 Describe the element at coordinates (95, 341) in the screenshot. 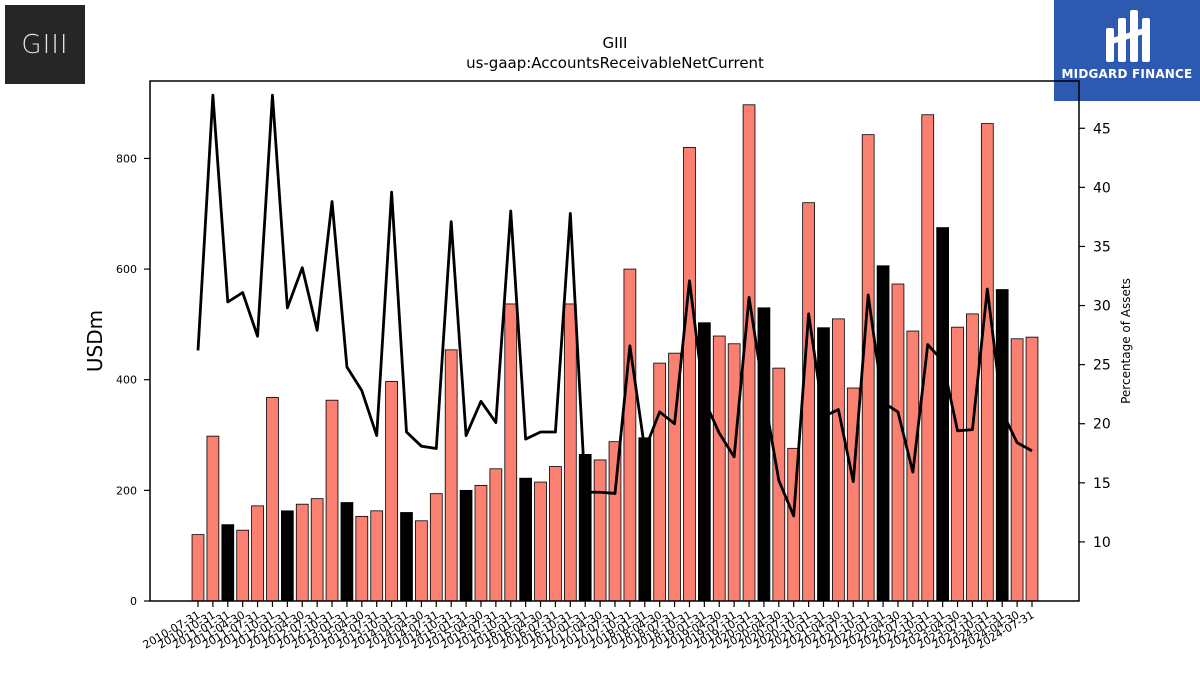

I see `y-axis-label: USDm` at that location.